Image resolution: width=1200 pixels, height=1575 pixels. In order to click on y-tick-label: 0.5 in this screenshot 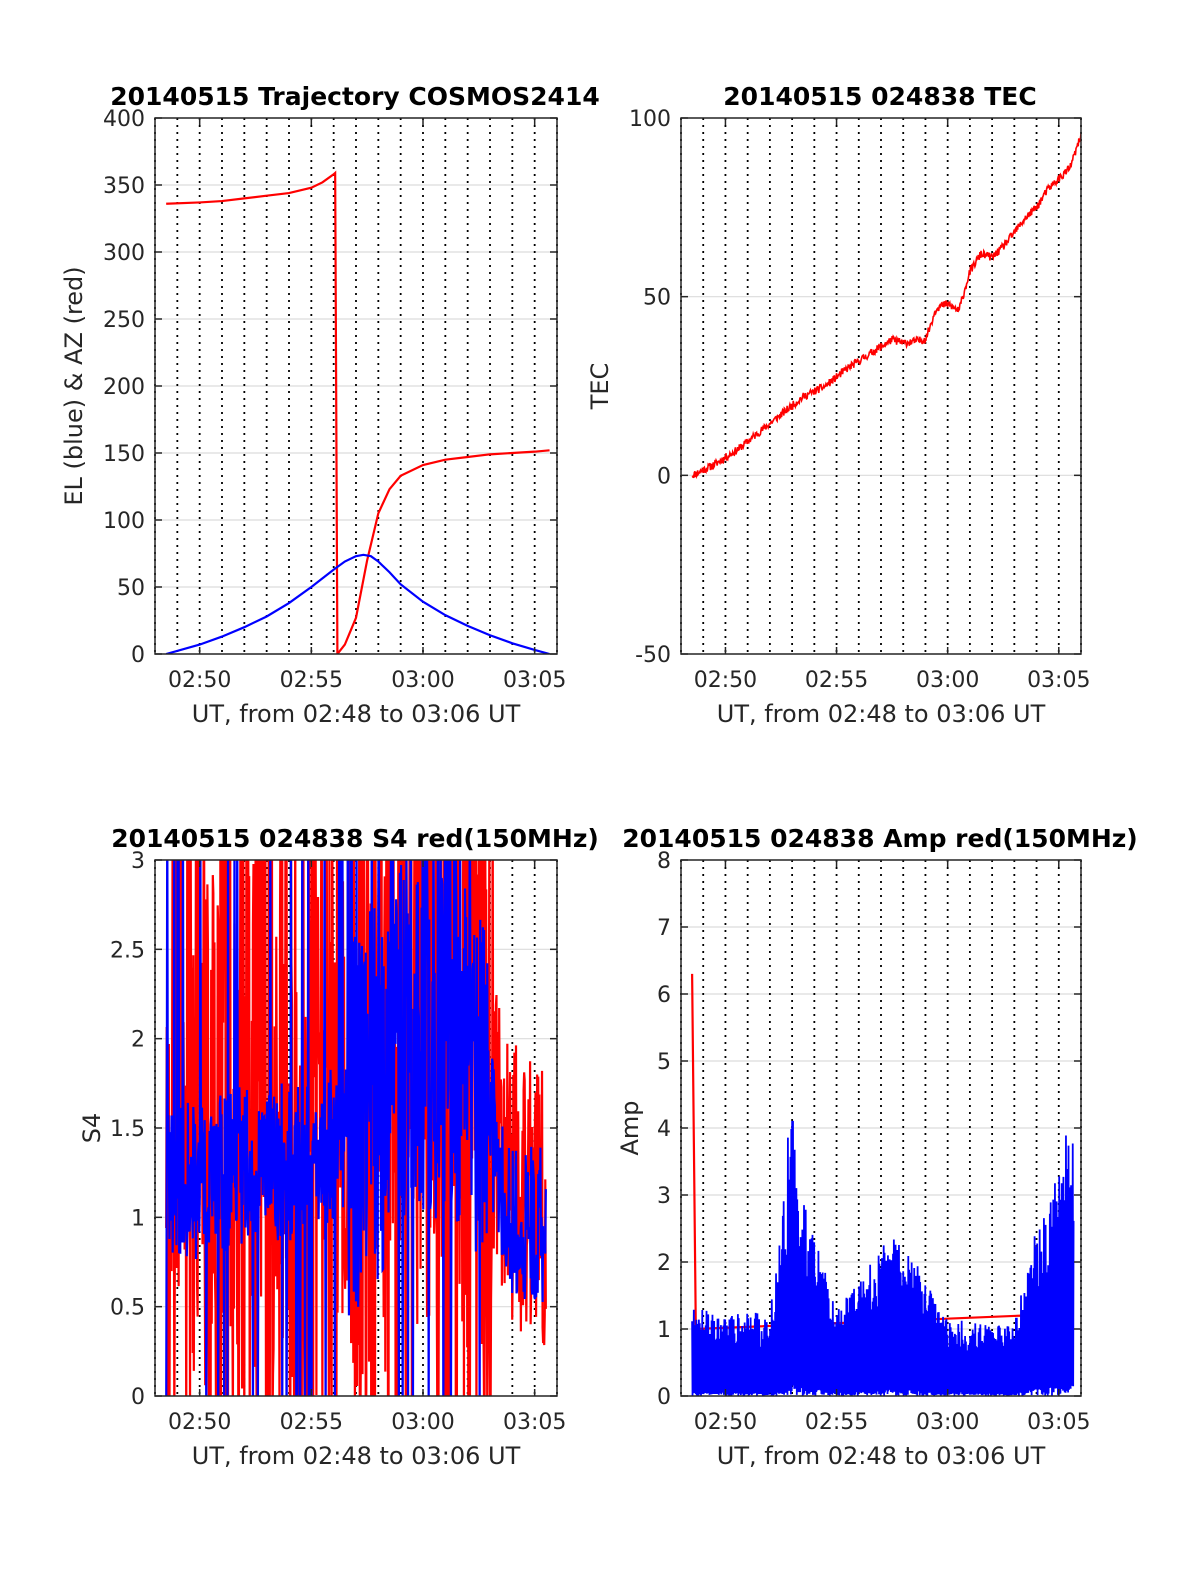, I will do `click(127, 1308)`.